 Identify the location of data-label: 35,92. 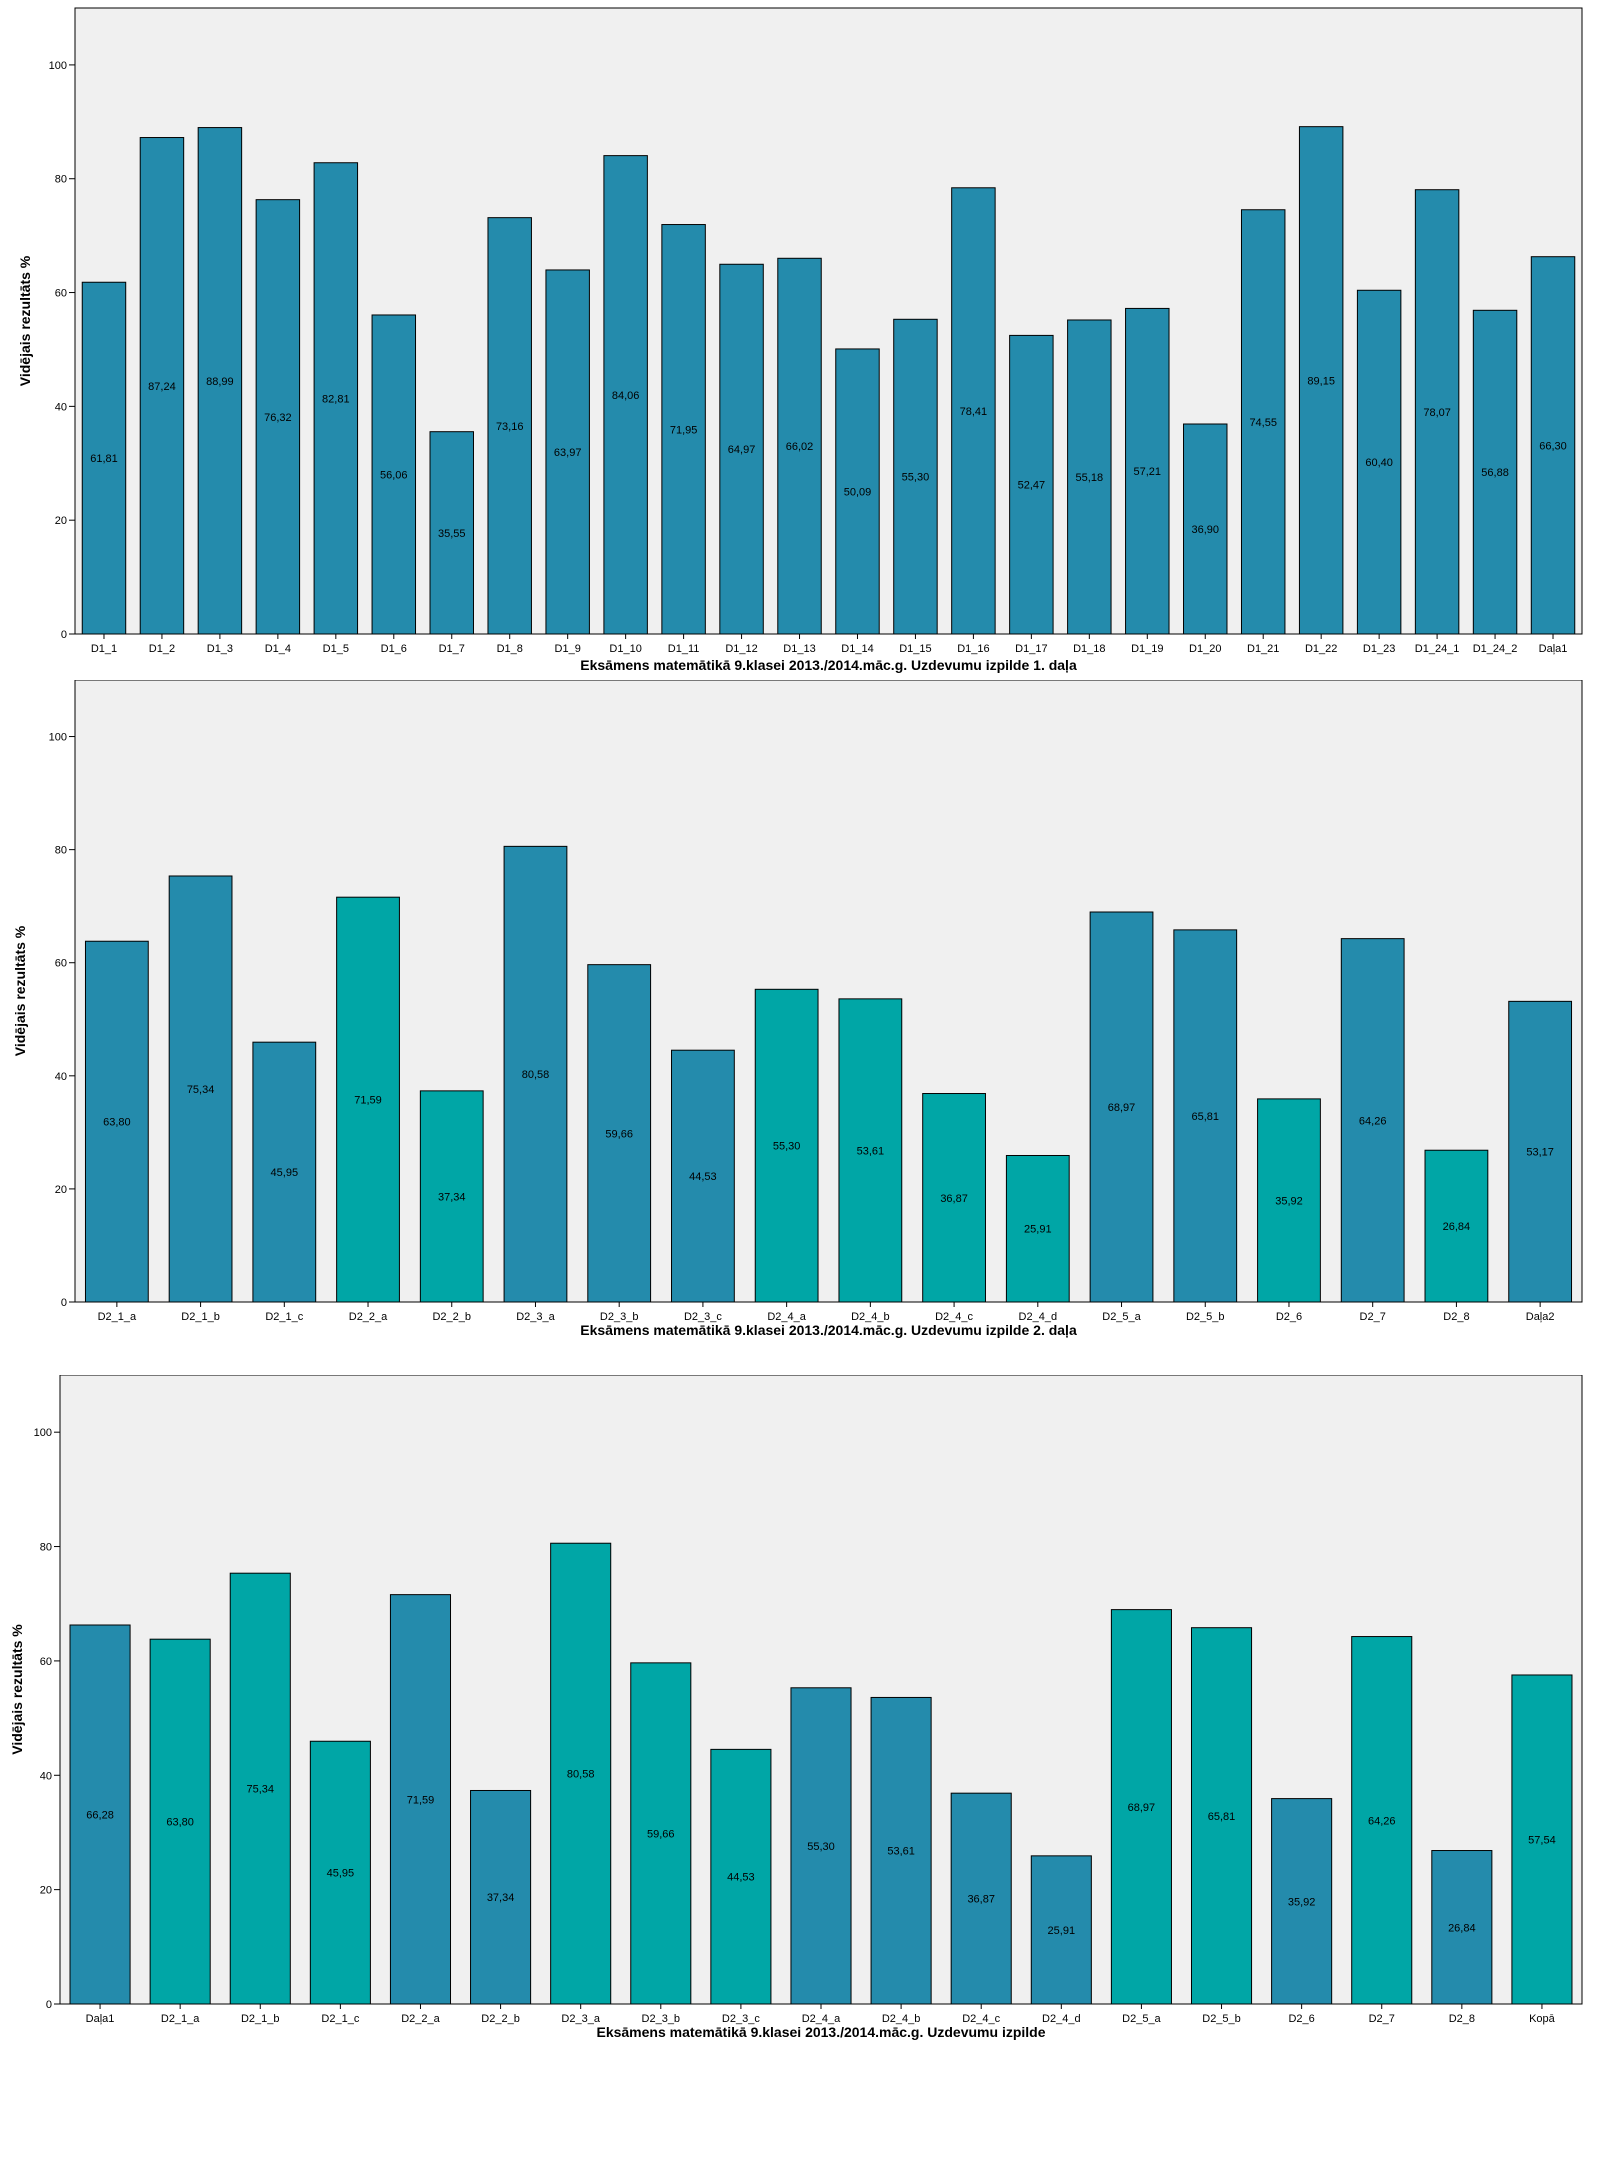
(1302, 1902).